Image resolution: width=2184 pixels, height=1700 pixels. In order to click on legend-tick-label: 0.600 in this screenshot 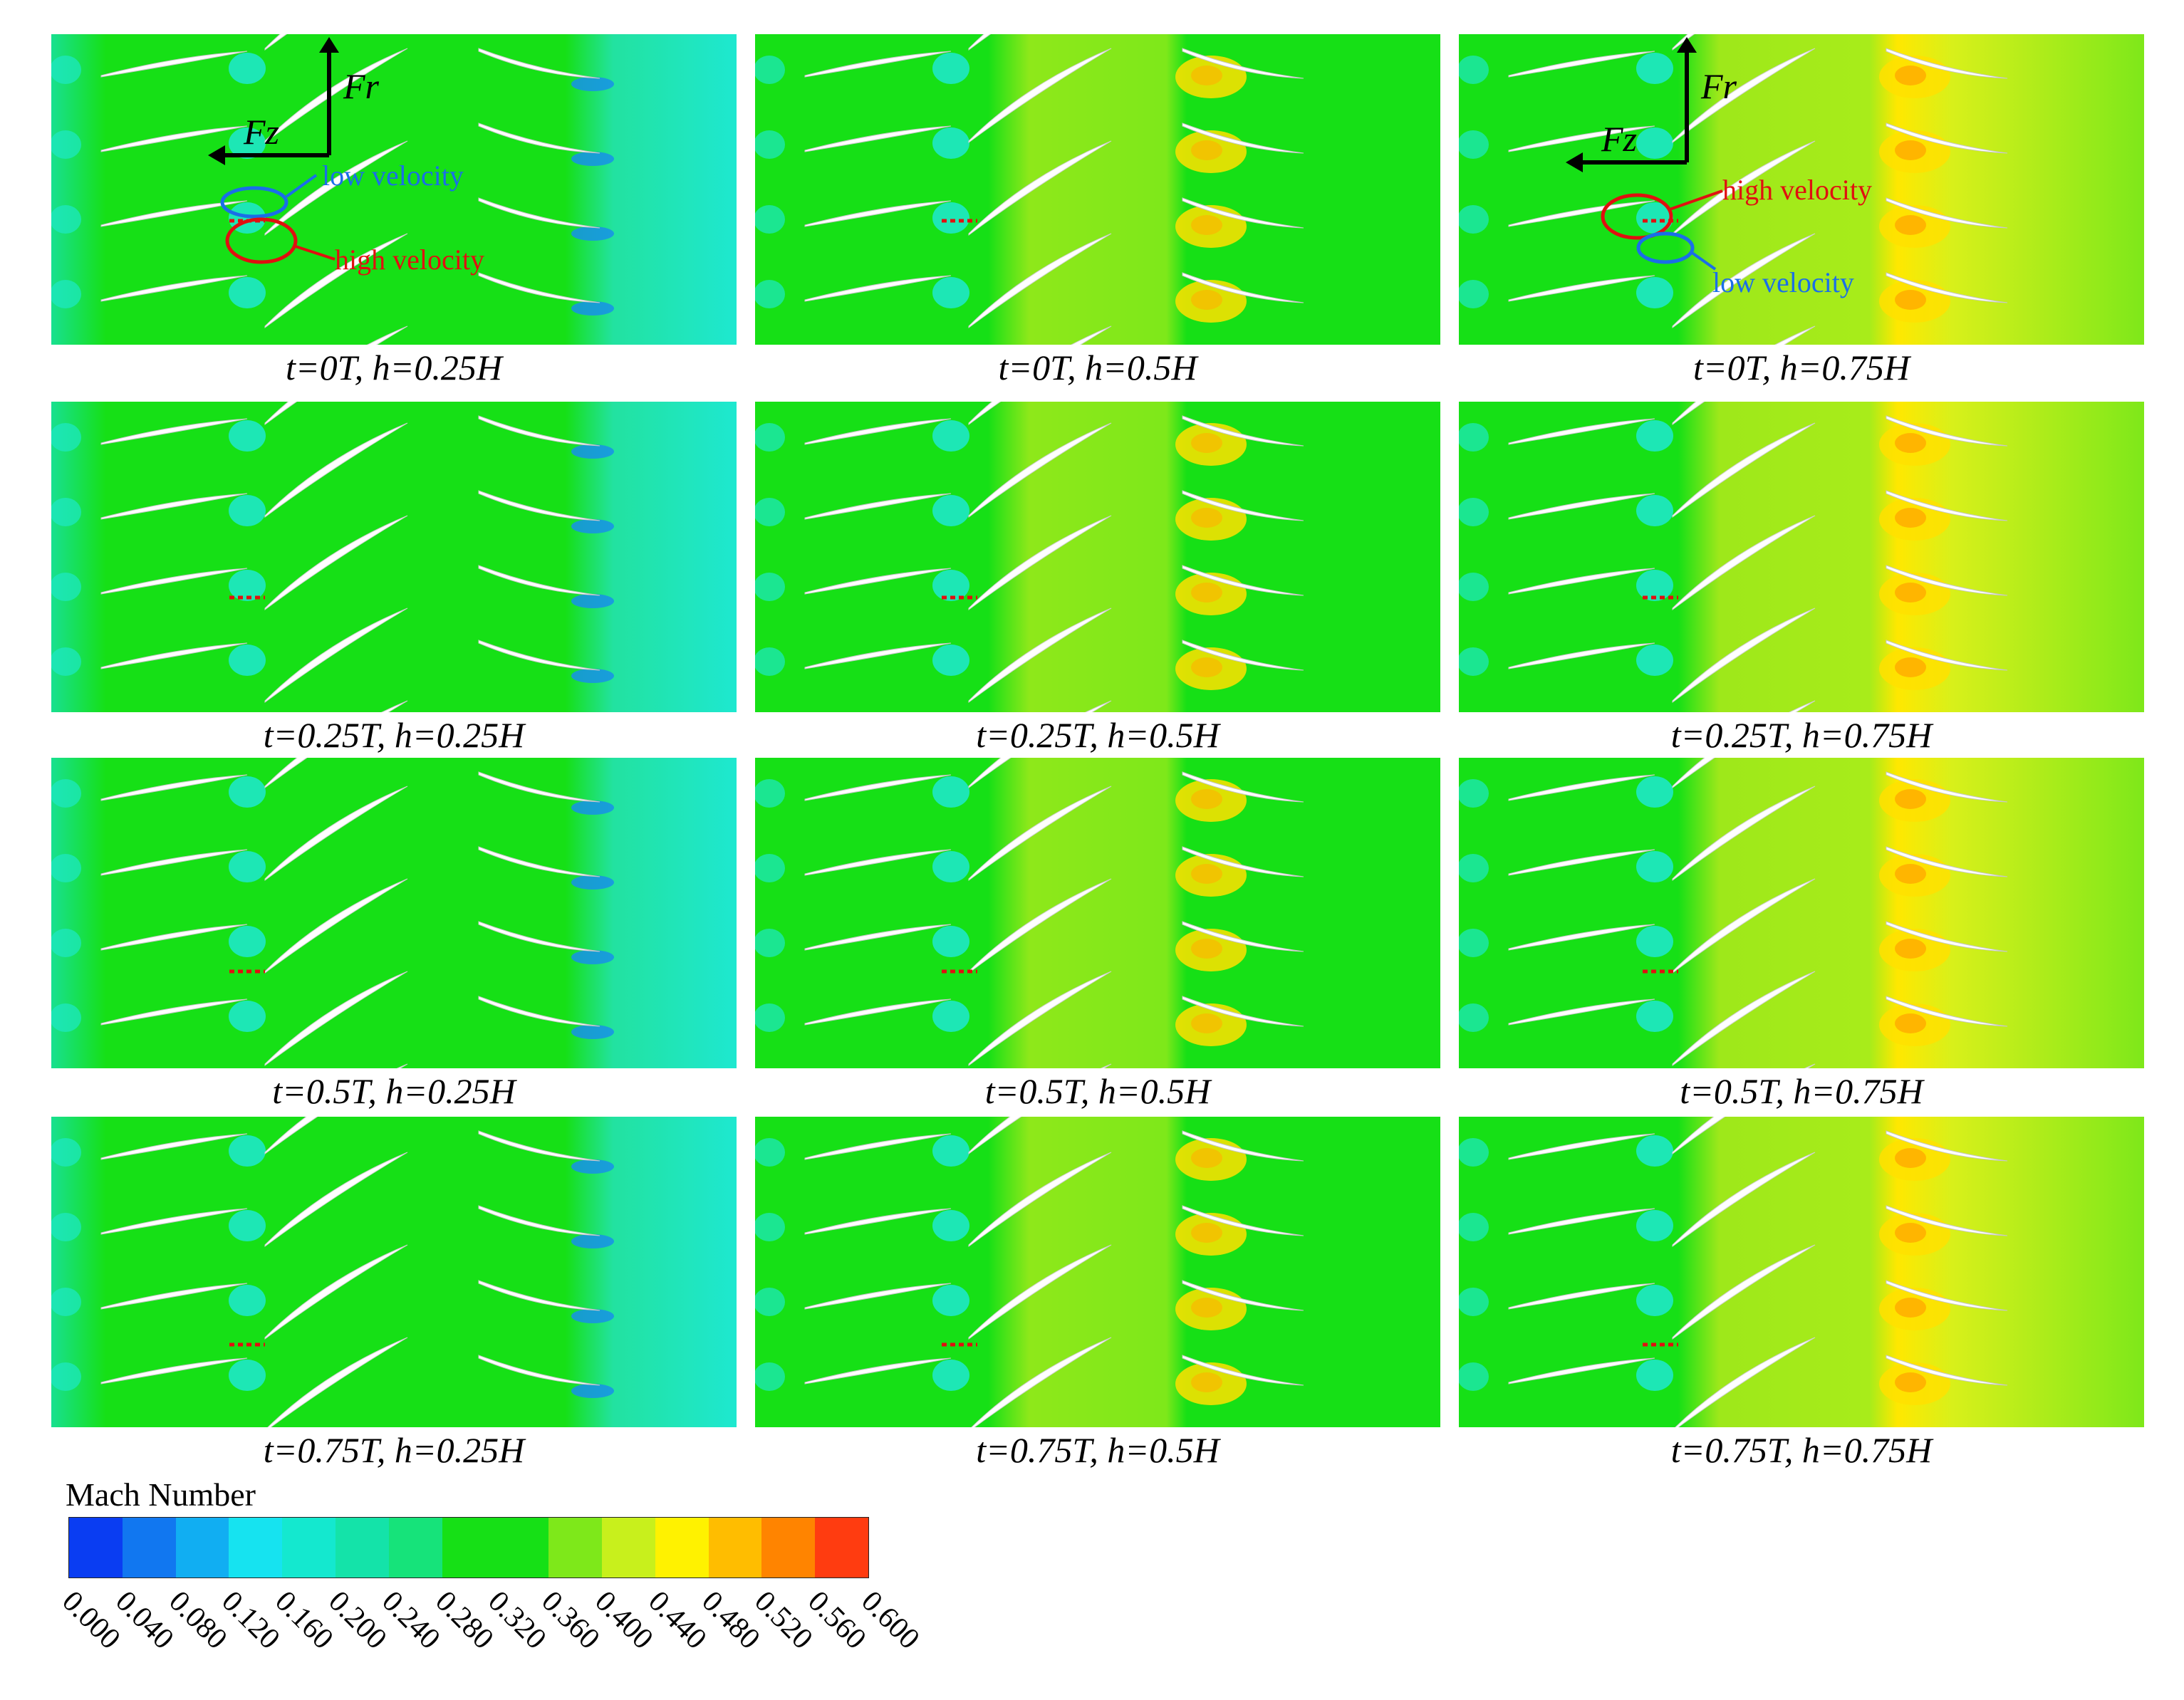, I will do `click(890, 1620)`.